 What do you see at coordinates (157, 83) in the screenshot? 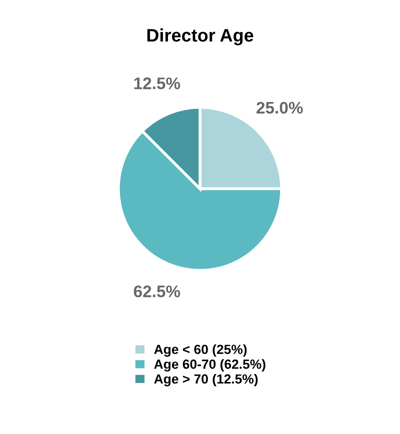
I see `data-label: 12.5%` at bounding box center [157, 83].